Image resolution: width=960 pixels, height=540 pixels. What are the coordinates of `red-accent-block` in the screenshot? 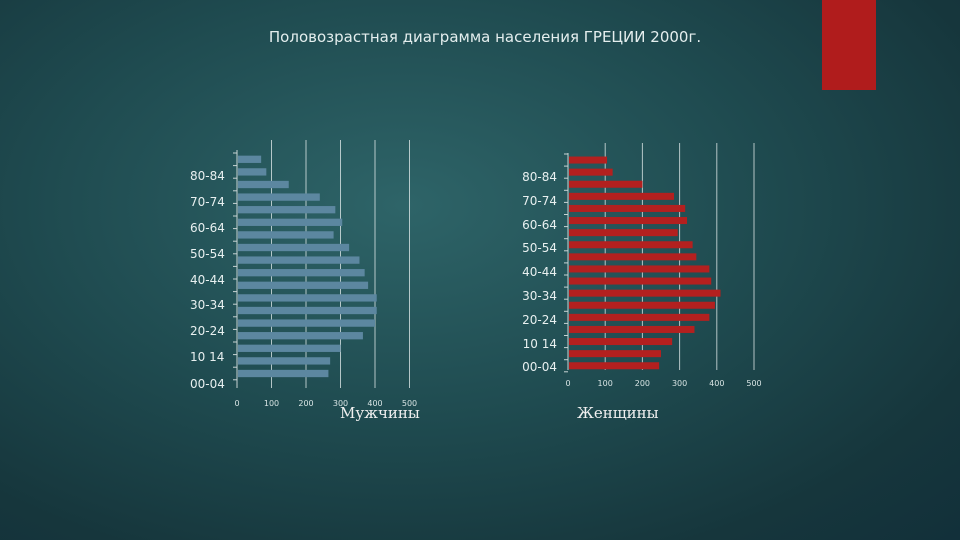 It's located at (849, 45).